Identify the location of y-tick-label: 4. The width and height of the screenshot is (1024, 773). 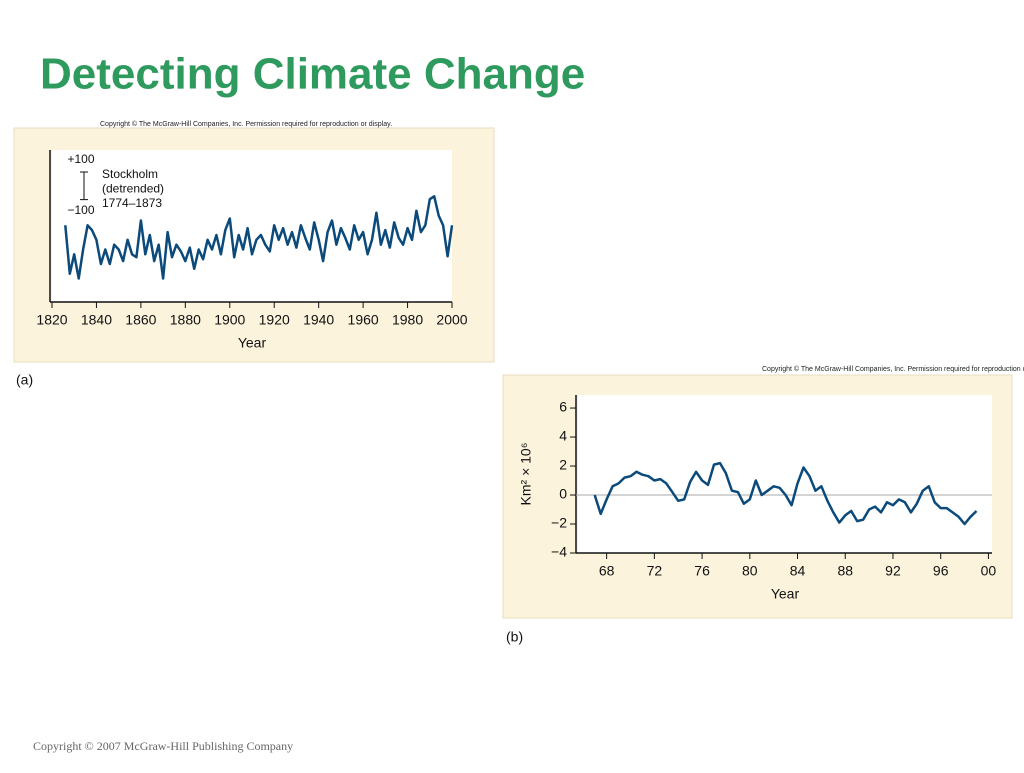
(563, 436).